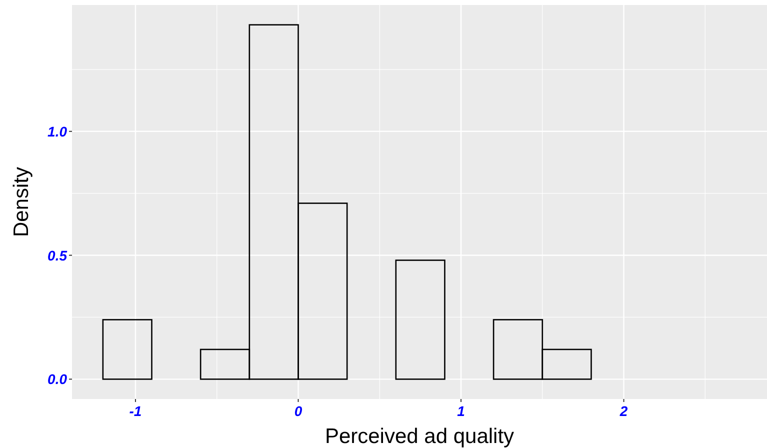 This screenshot has height=448, width=767. Describe the element at coordinates (58, 255) in the screenshot. I see `y-tick-label: 0.5` at that location.